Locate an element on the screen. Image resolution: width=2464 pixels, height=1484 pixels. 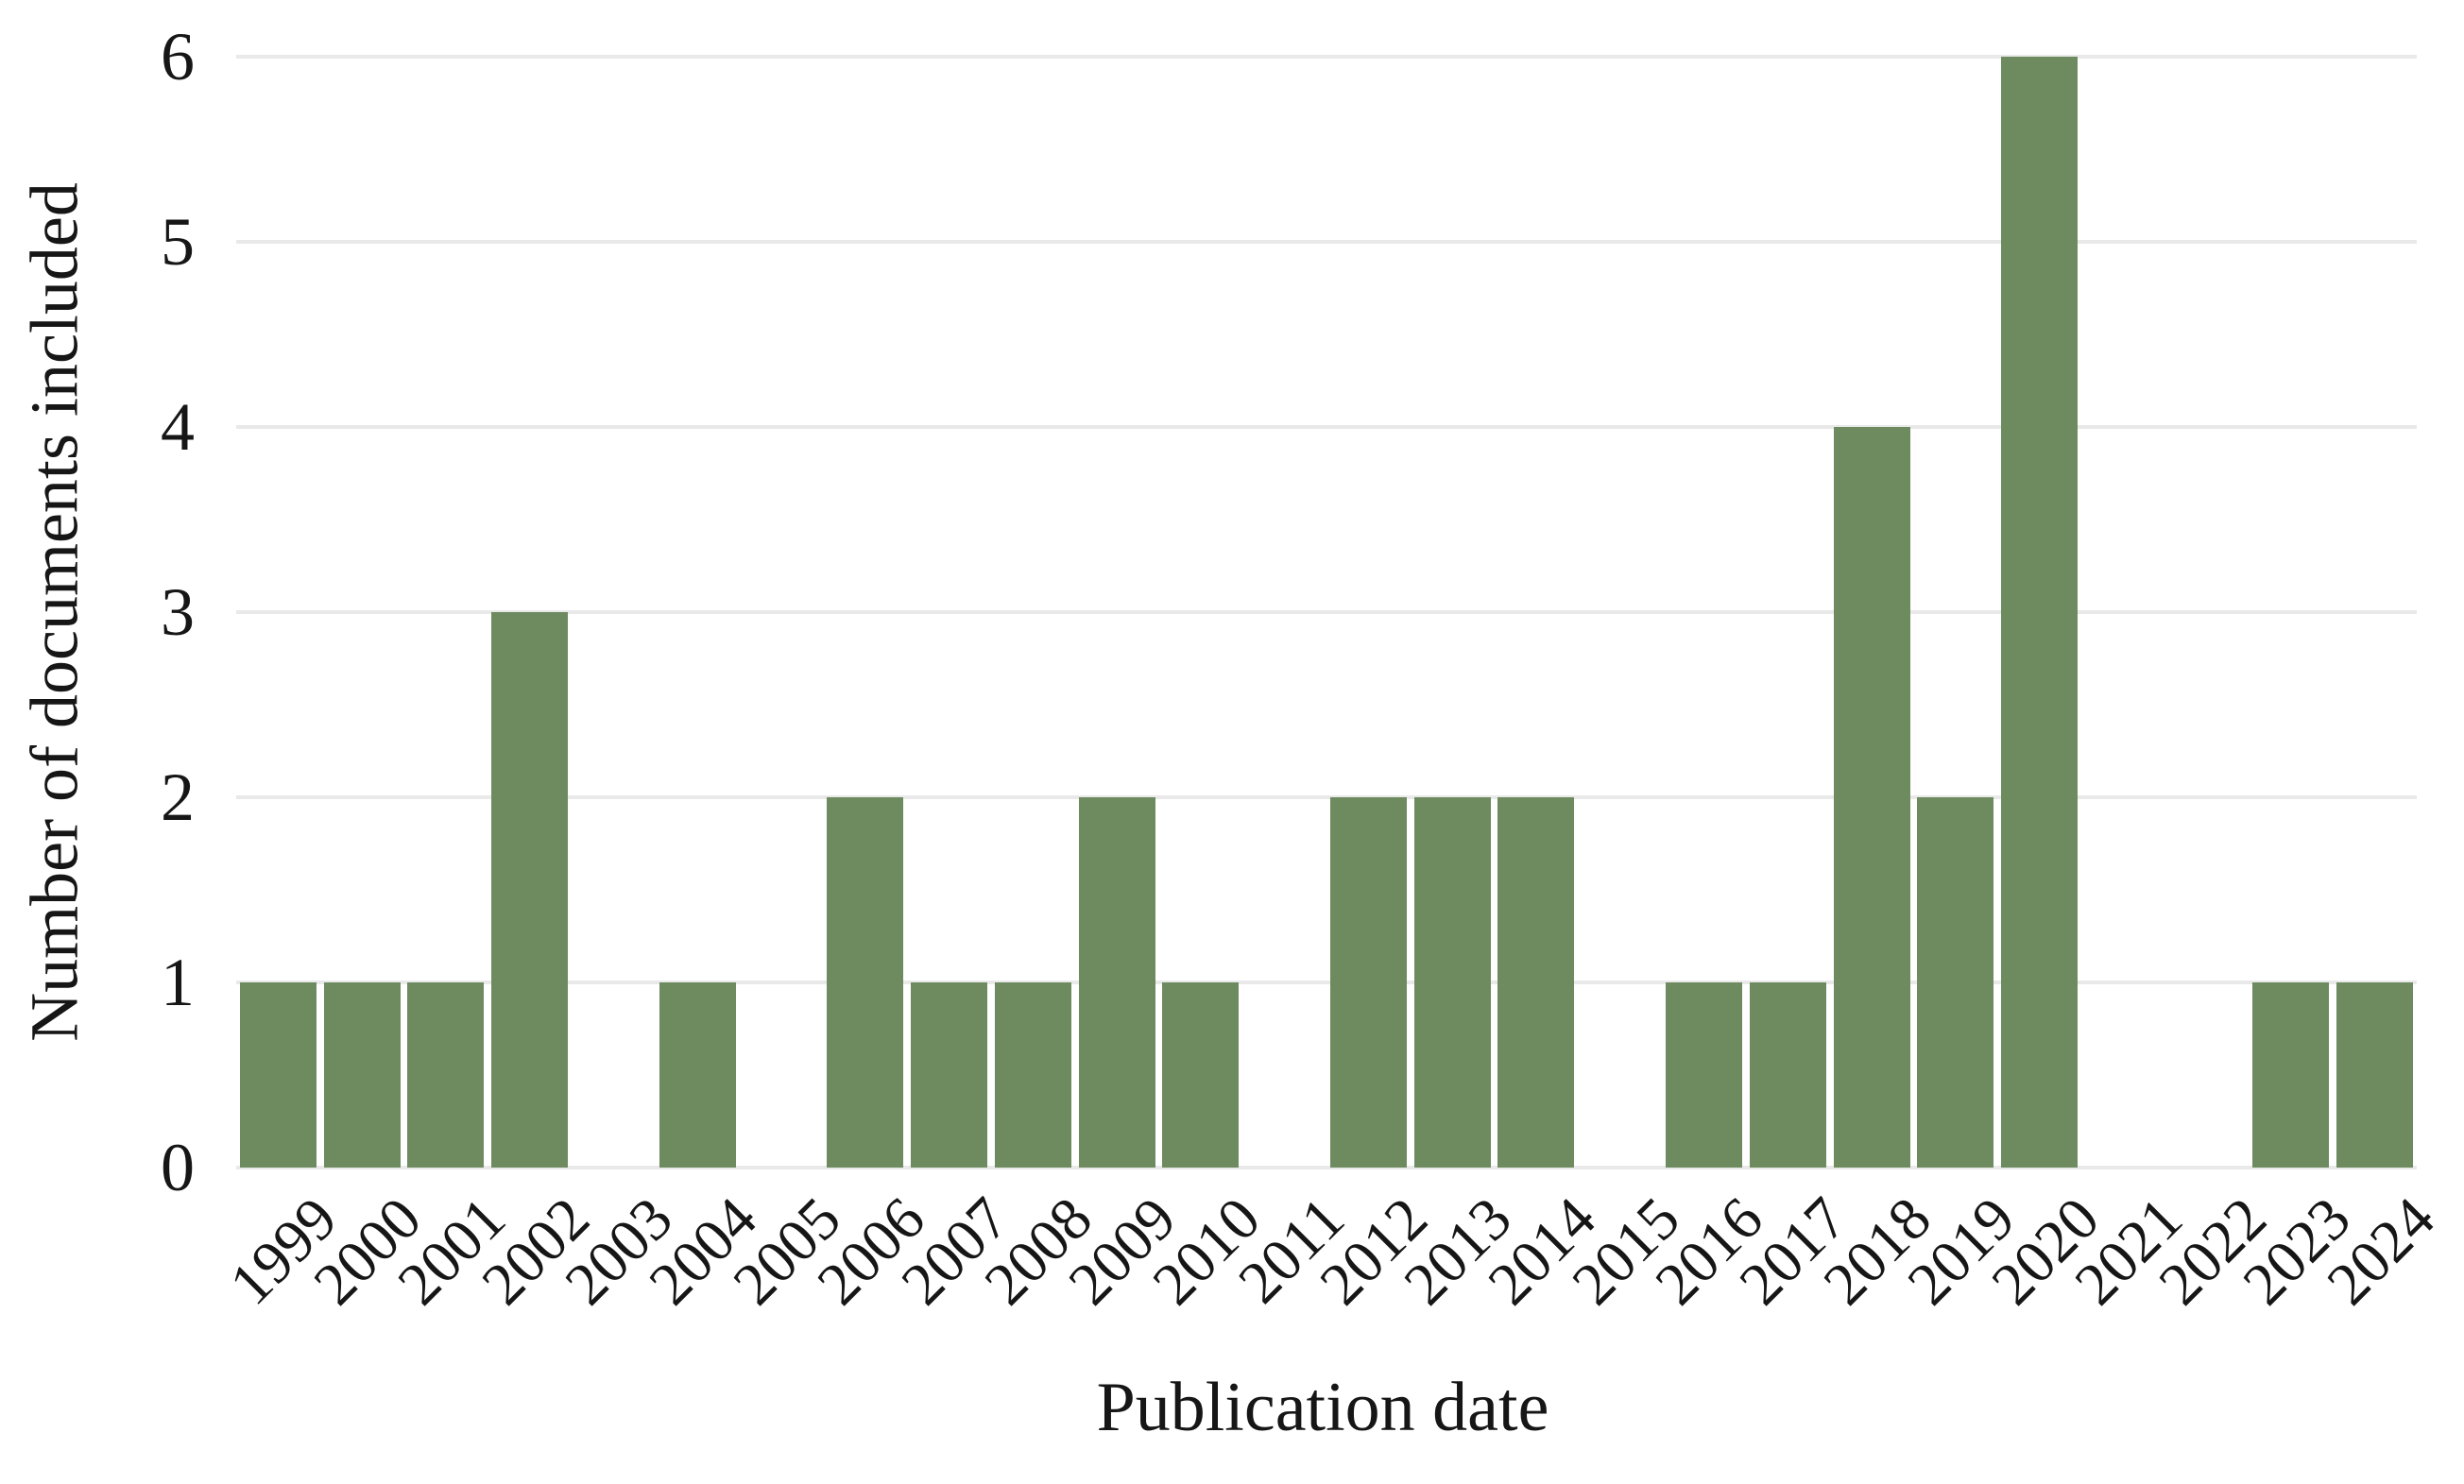
y-tick-label-2: 2 is located at coordinates (178, 797).